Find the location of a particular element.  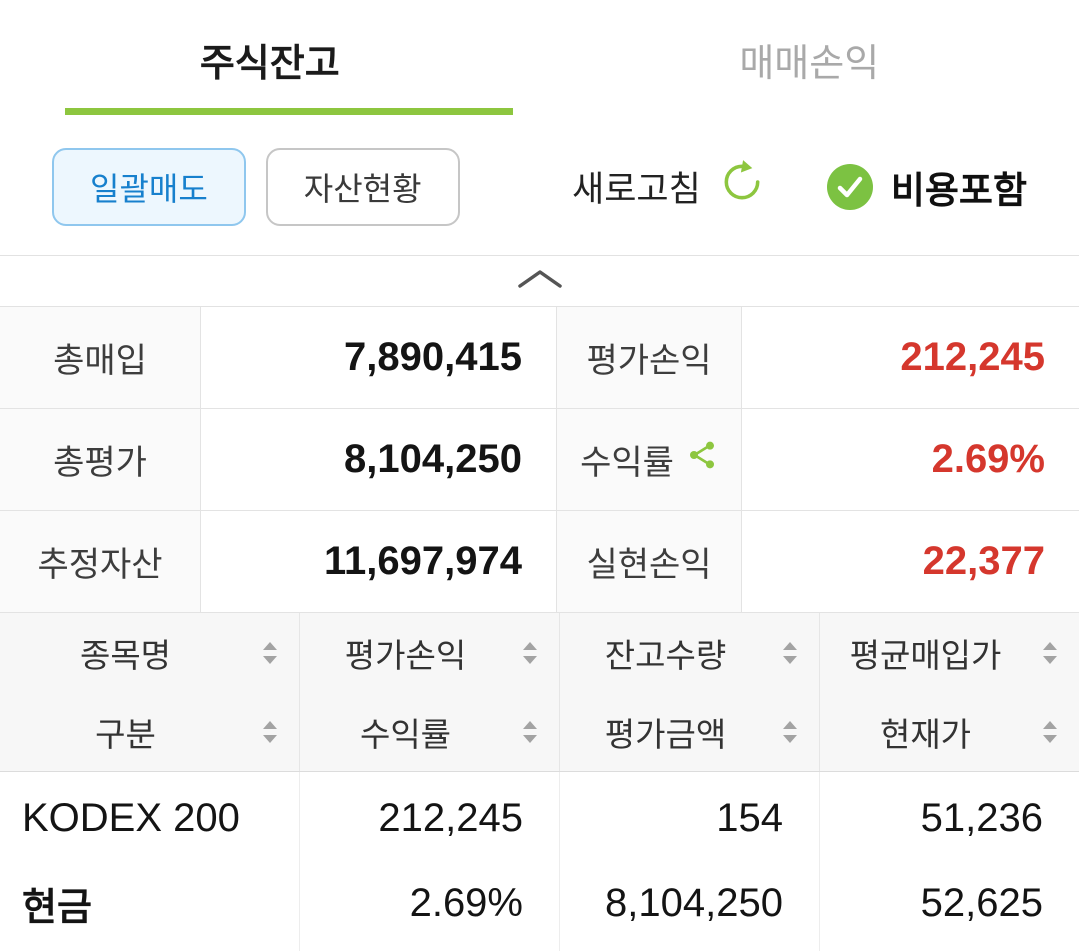

header-category: 구분 is located at coordinates (150, 731).